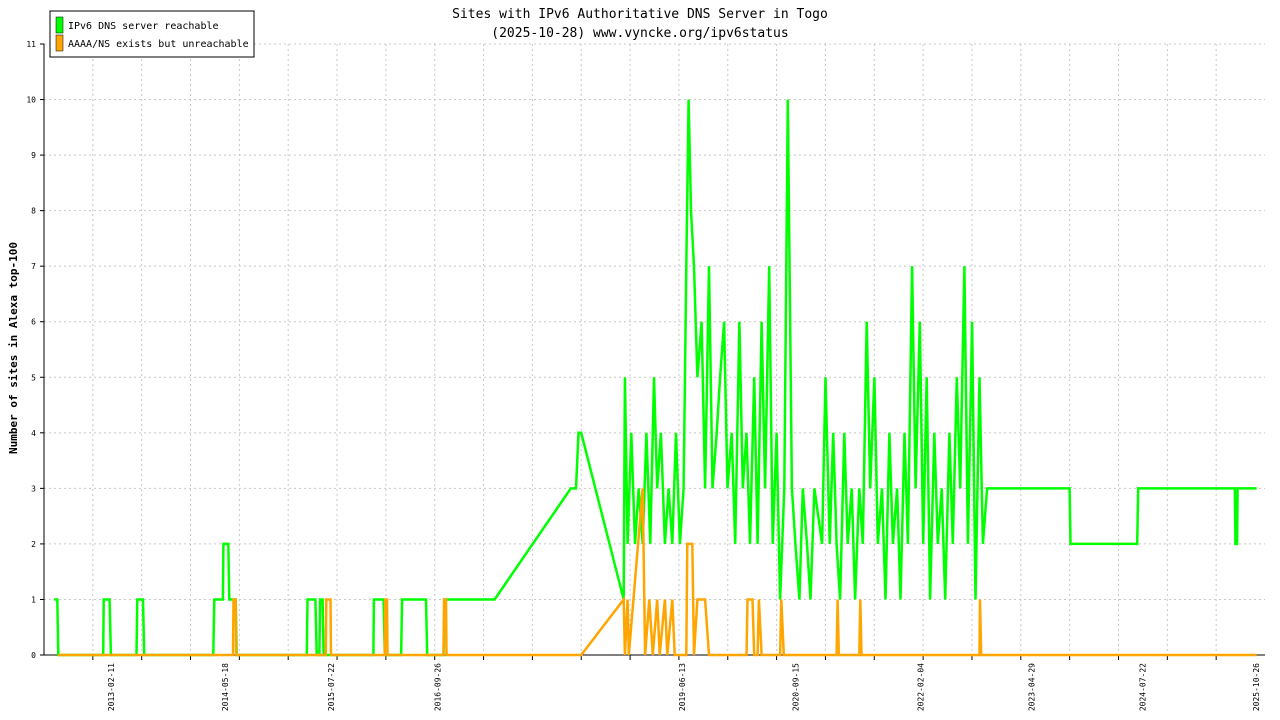  I want to click on x-tick-label: 2015-07-22, so click(331, 687).